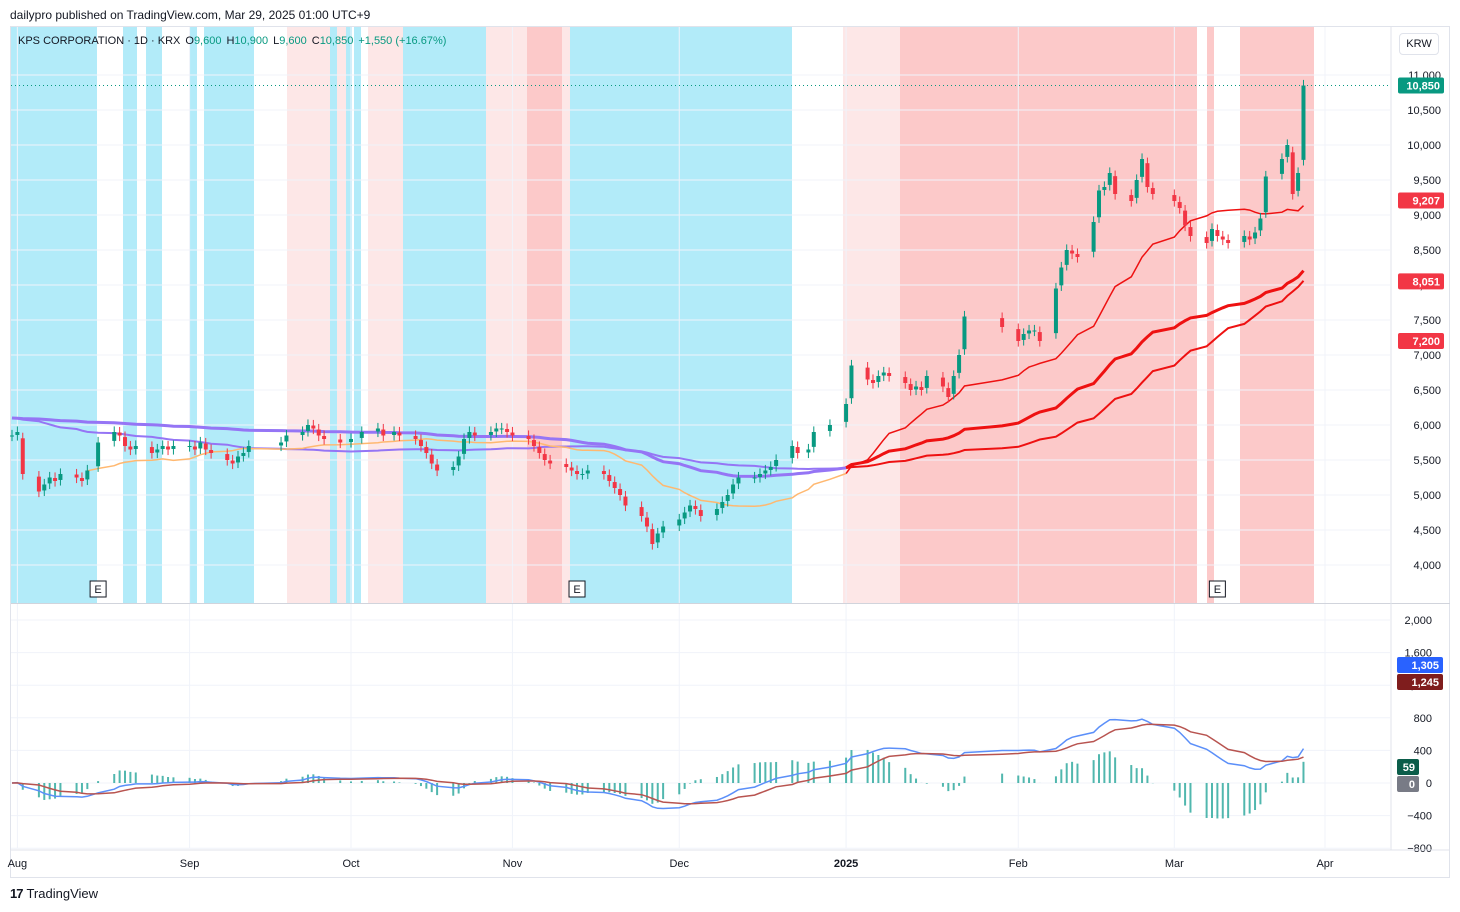 This screenshot has height=912, width=1460. Describe the element at coordinates (1425, 683) in the screenshot. I see `osc-badge-label: 1,245` at that location.